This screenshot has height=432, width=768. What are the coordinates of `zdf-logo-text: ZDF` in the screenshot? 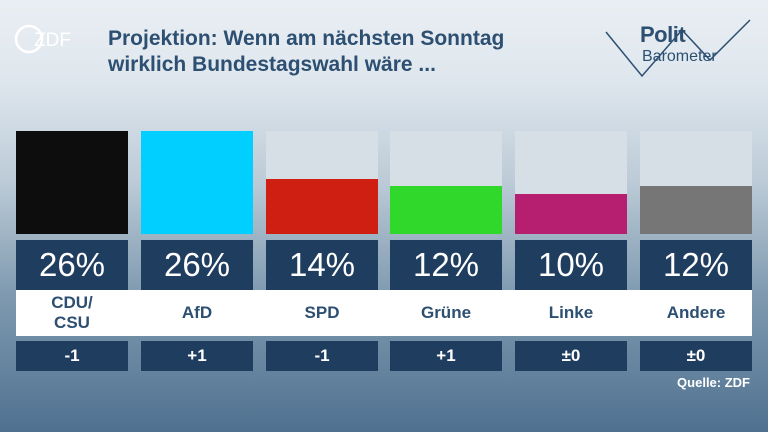 It's located at (52, 40).